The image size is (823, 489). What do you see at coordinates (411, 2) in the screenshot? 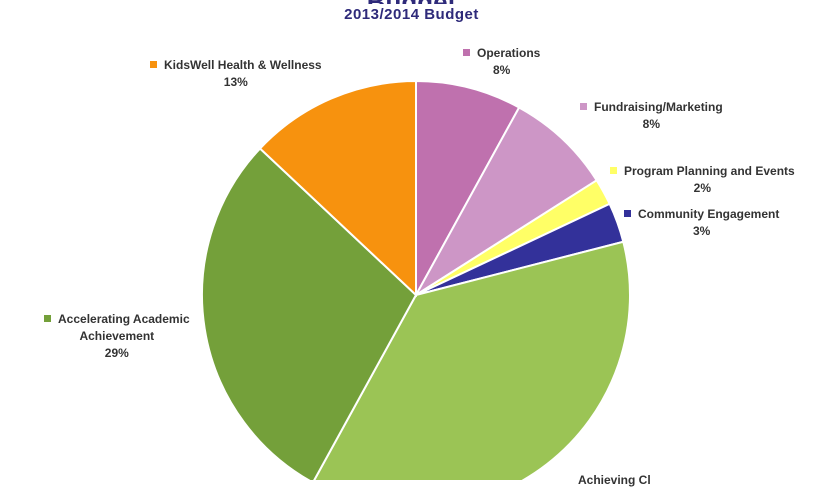
I see `chart-title-partial: Budget` at bounding box center [411, 2].